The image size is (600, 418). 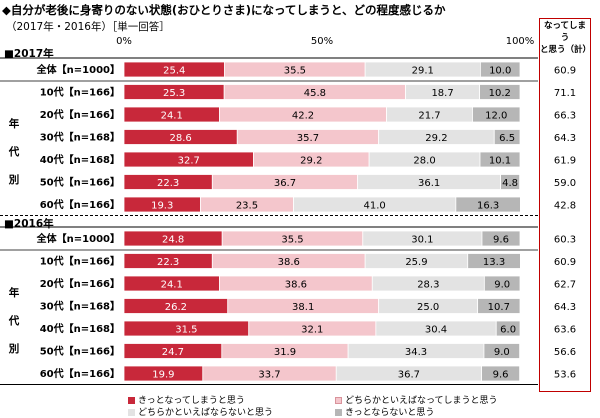 What do you see at coordinates (499, 307) in the screenshot?
I see `data-label: 10.7` at bounding box center [499, 307].